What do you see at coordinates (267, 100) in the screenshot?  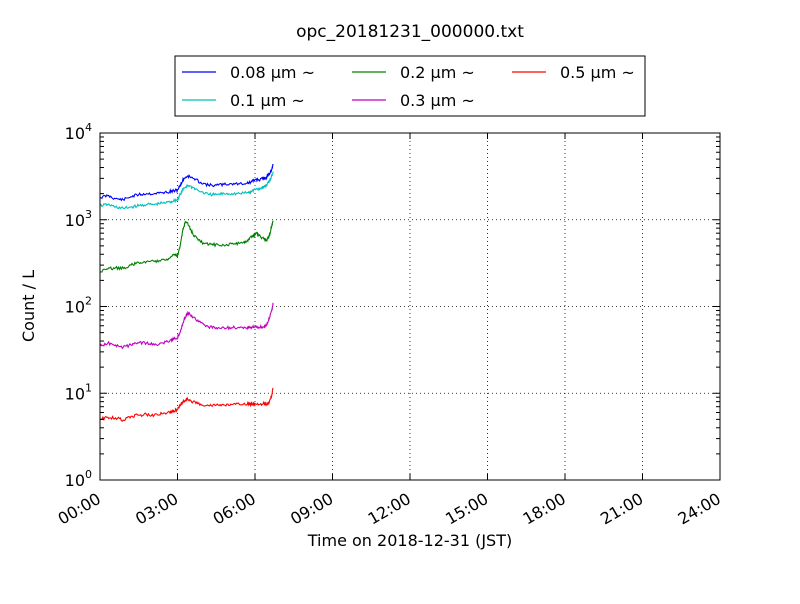 I see `legend-label: 0.1 μm ~` at bounding box center [267, 100].